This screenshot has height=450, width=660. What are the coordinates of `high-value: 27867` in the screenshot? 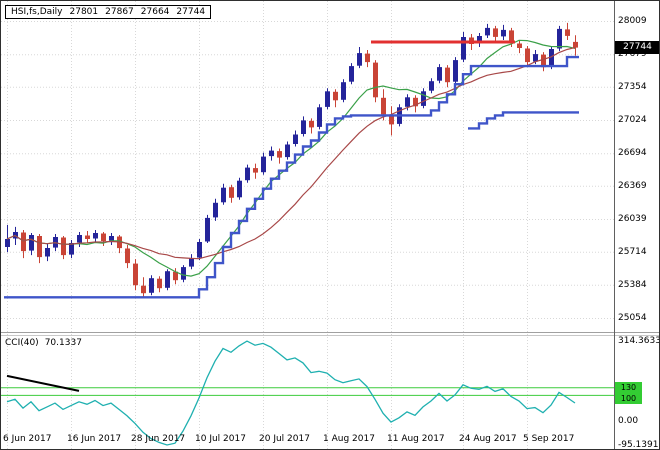 It's located at (119, 12).